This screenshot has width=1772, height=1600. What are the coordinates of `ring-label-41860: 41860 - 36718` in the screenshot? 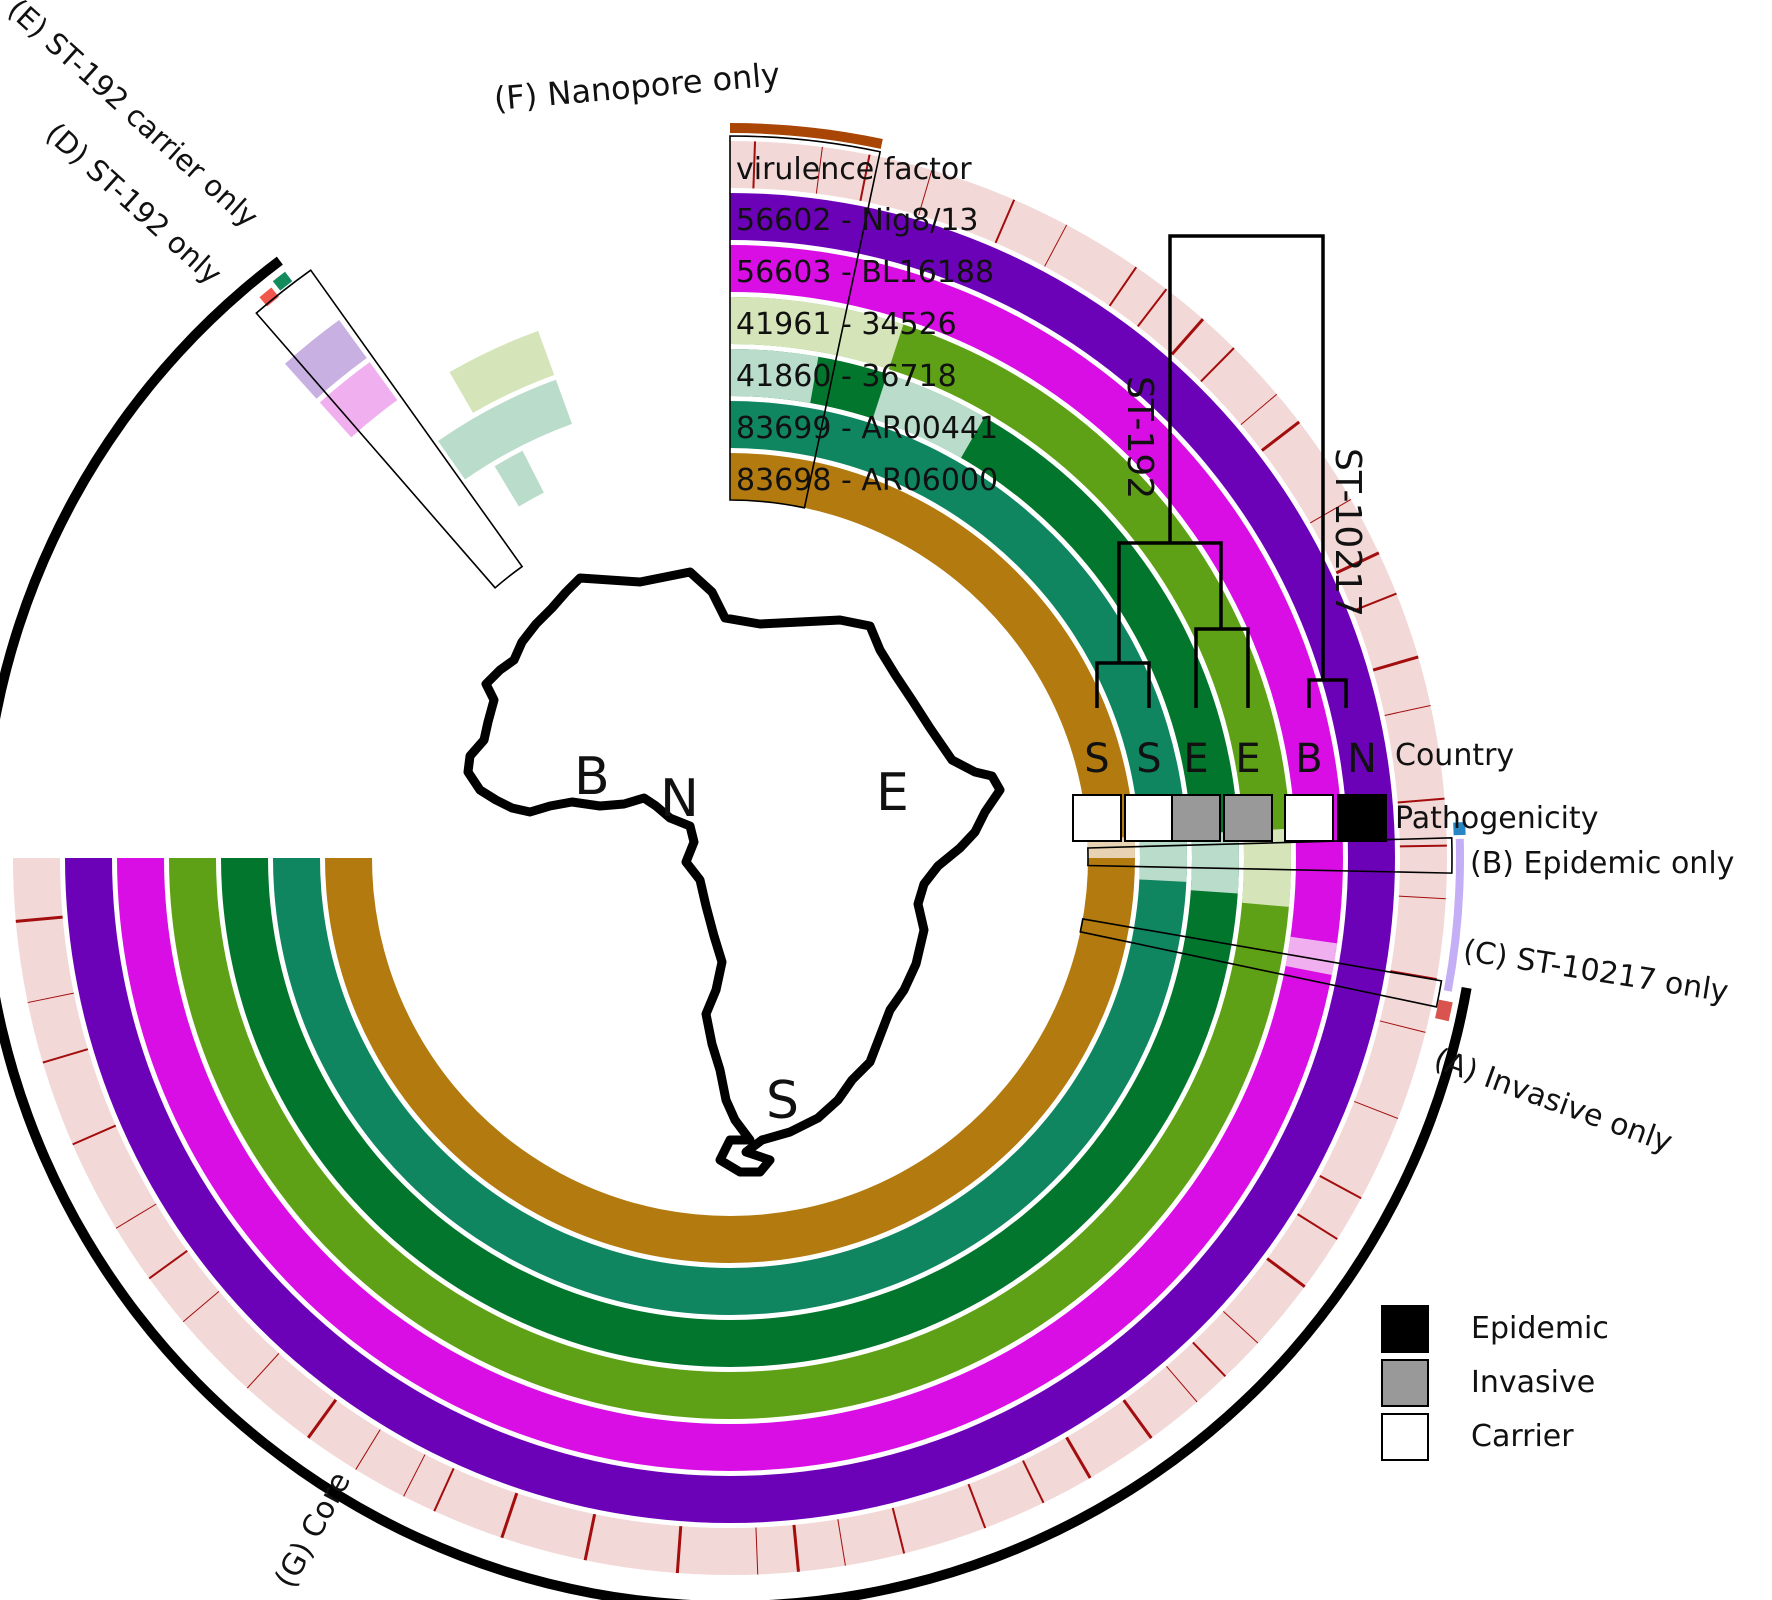 It's located at (846, 376).